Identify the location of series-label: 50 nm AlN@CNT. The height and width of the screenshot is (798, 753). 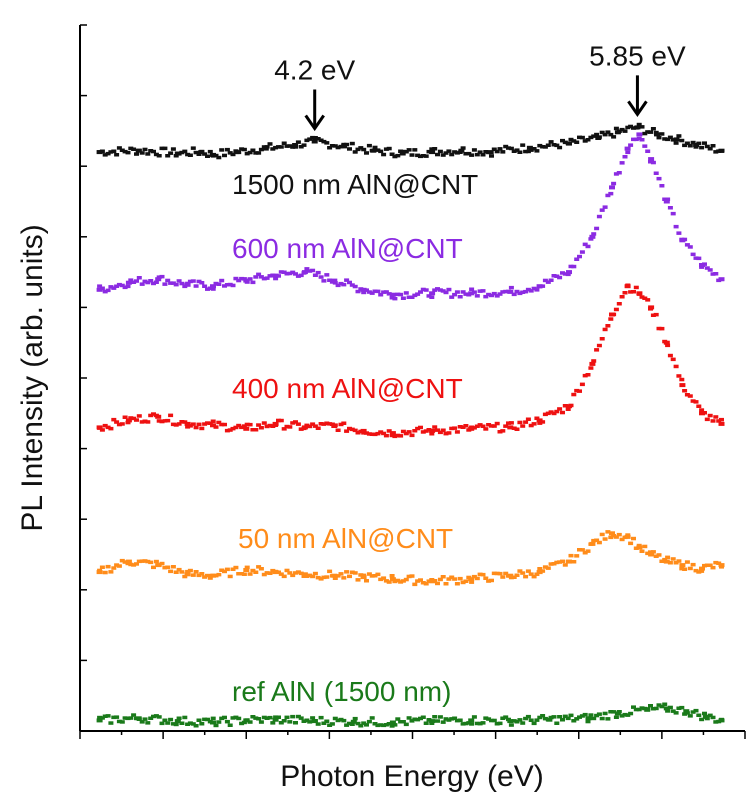
(345, 538).